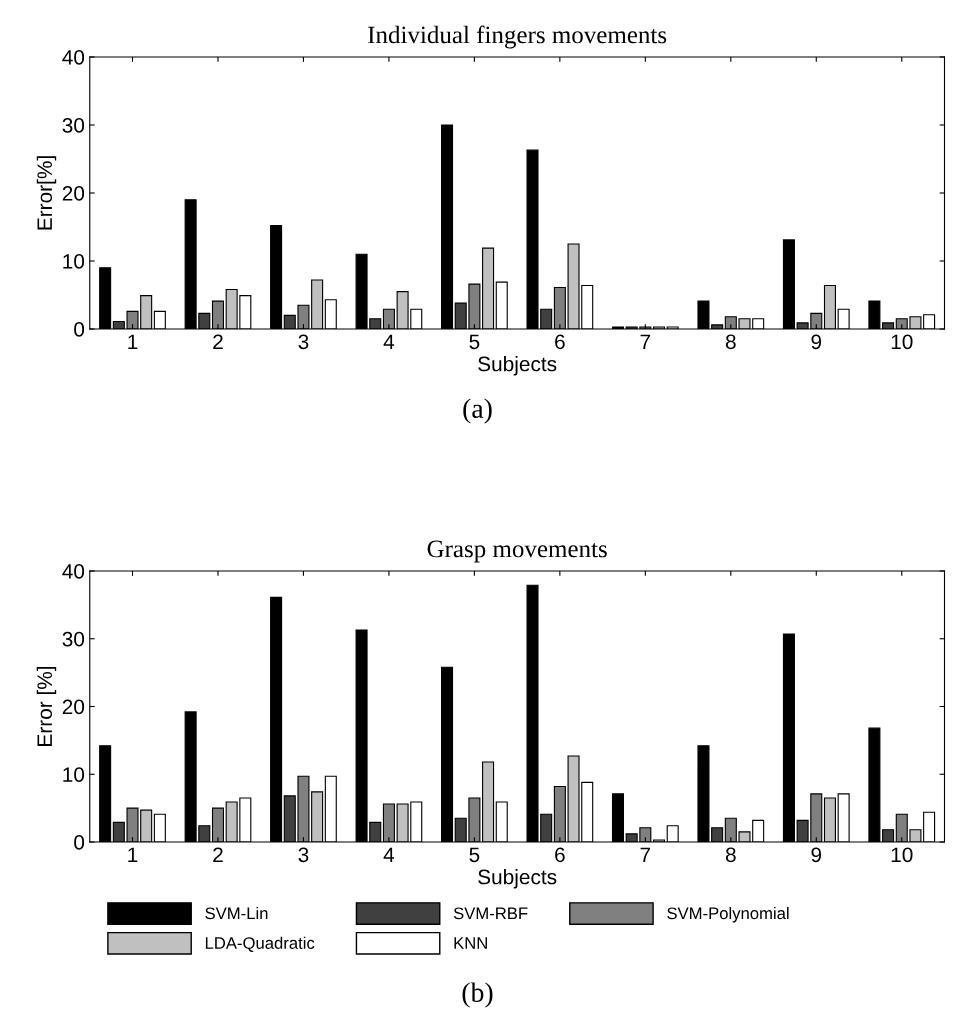 Image resolution: width=955 pixels, height=1023 pixels. I want to click on y-axis-title: Error[%], so click(46, 193).